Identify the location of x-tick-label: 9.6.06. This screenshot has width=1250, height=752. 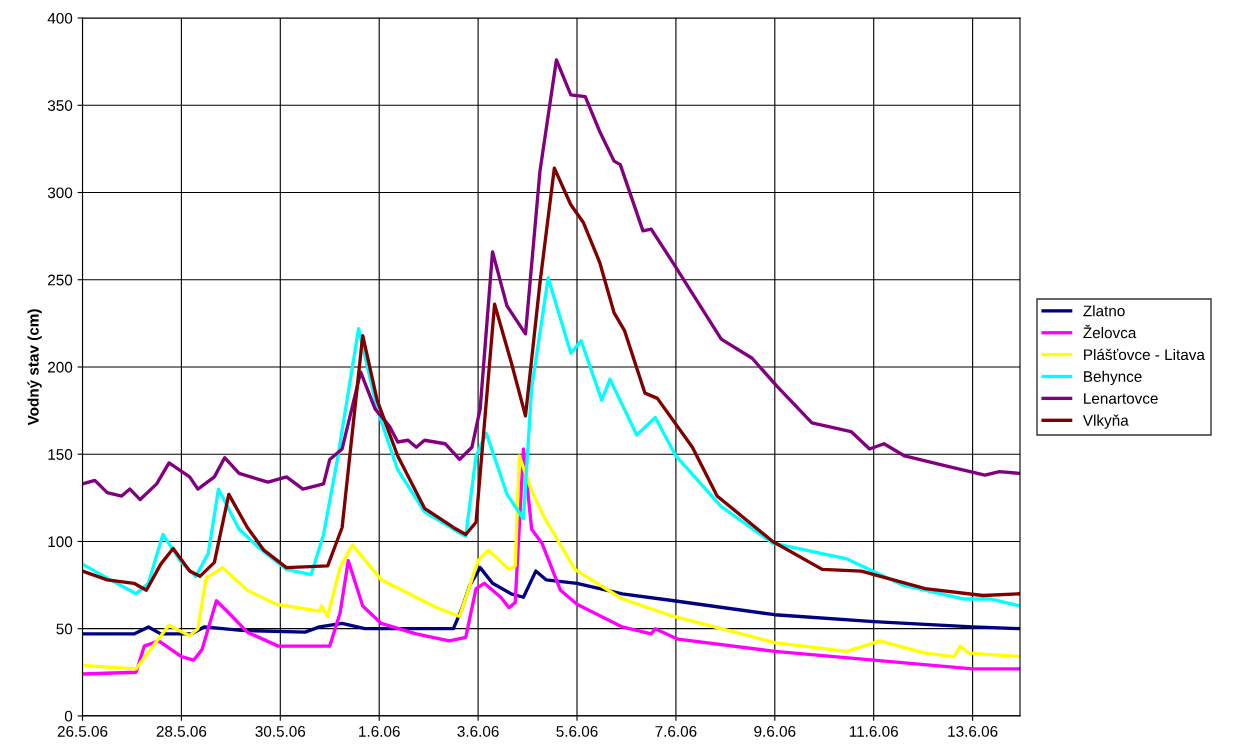
(775, 731).